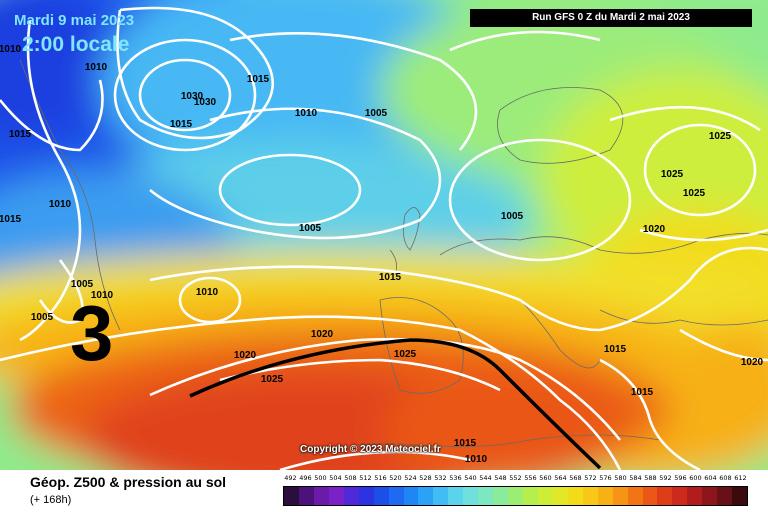 The height and width of the screenshot is (512, 768). Describe the element at coordinates (590, 478) in the screenshot. I see `color-scale-value: 572` at that location.